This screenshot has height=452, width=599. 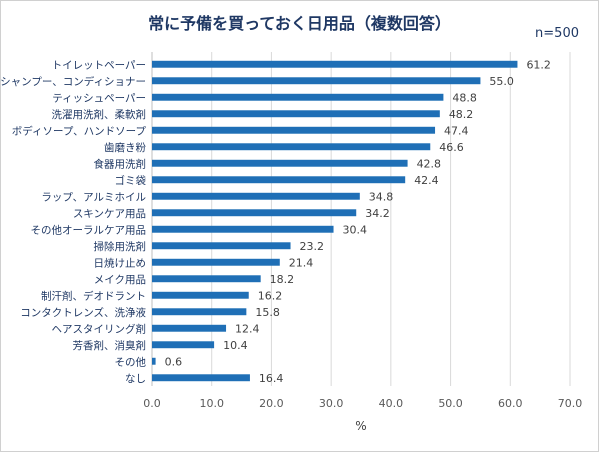 What do you see at coordinates (510, 403) in the screenshot?
I see `x-tick-label: 60.0` at bounding box center [510, 403].